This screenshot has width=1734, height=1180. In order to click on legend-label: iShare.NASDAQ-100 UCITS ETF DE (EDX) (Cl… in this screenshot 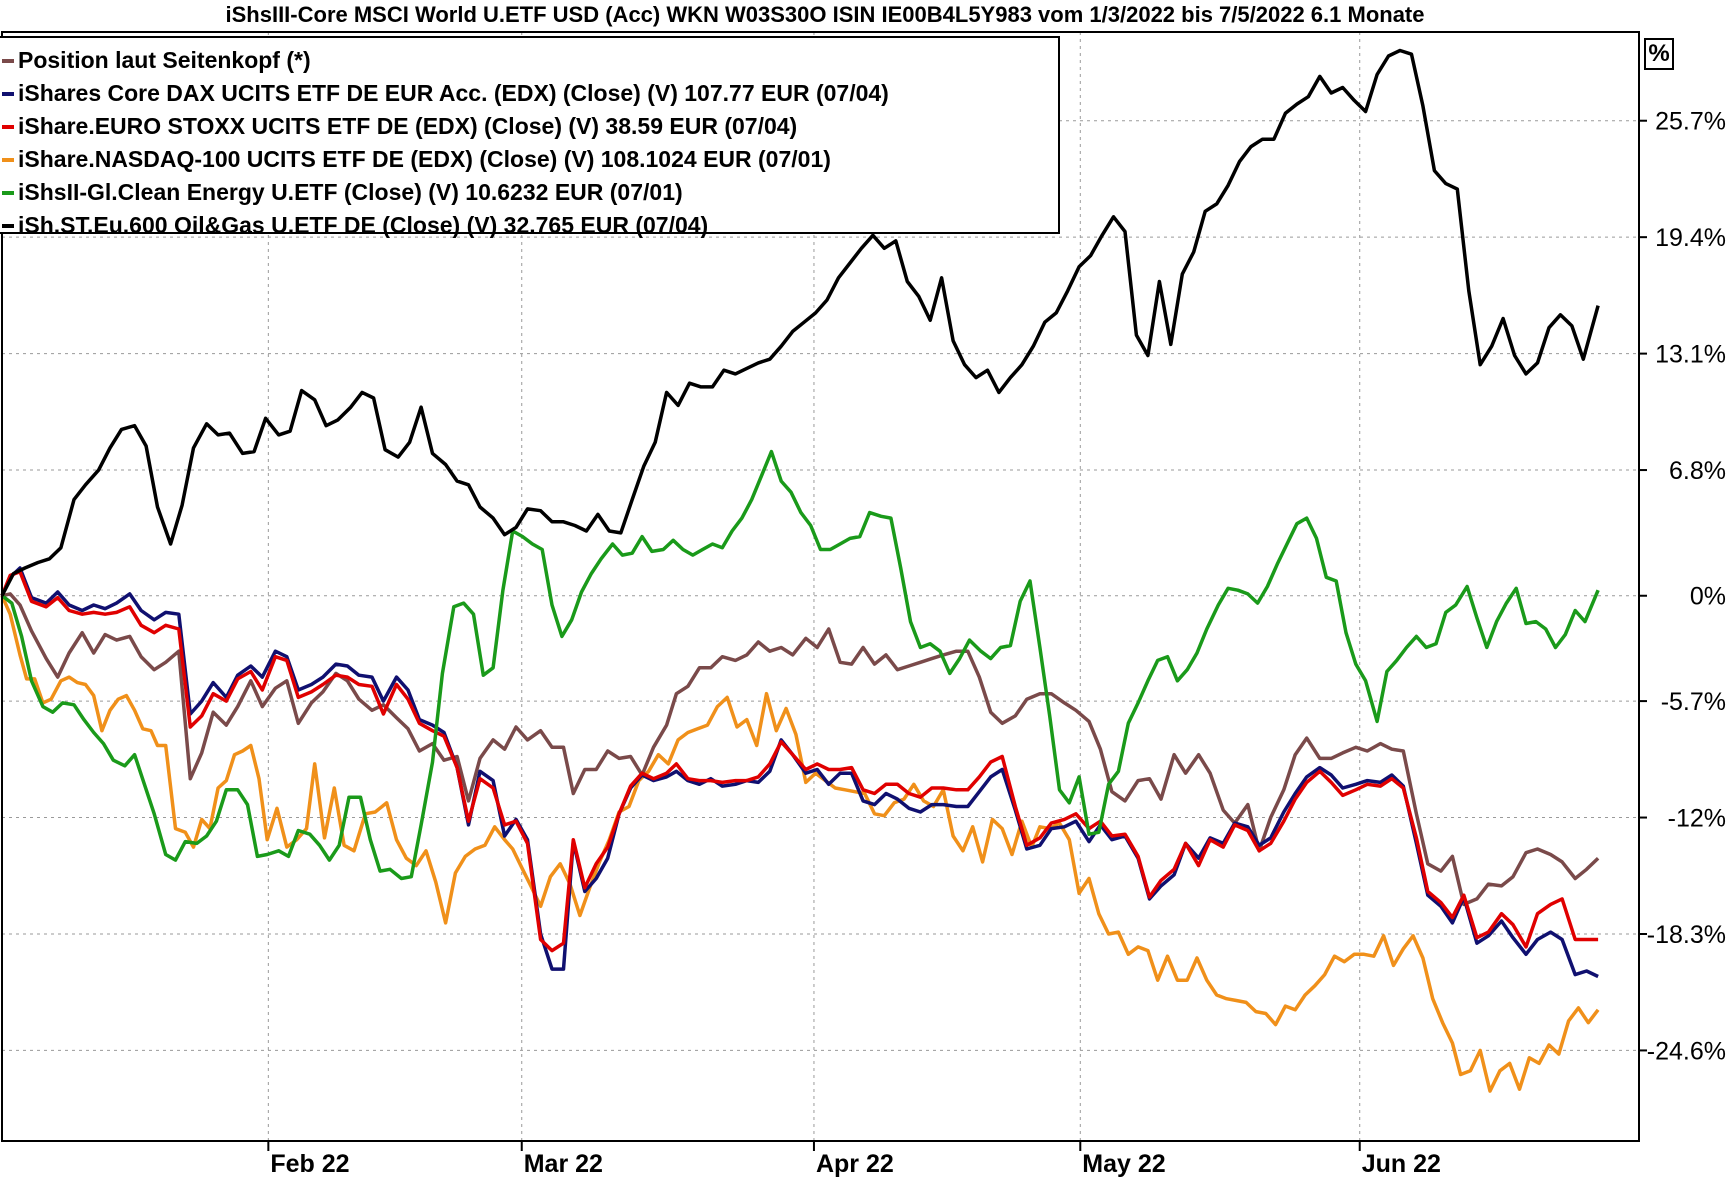, I will do `click(424, 159)`.